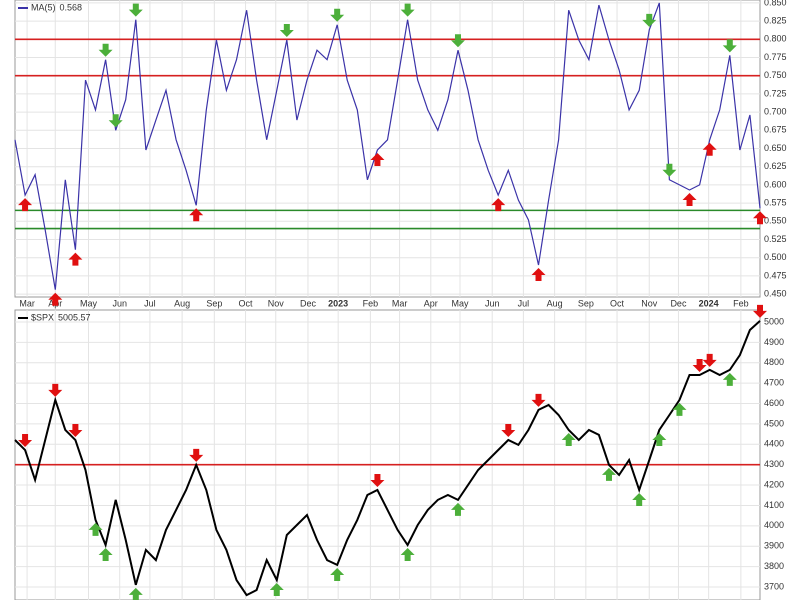 The width and height of the screenshot is (800, 600). Describe the element at coordinates (775, 221) in the screenshot. I see `y-tick-label: 0.550` at that location.